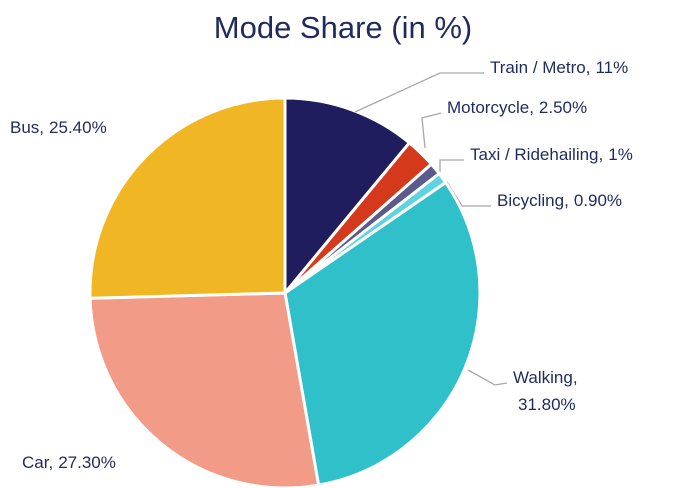  What do you see at coordinates (563, 107) in the screenshot?
I see `value-label: 2.50%` at bounding box center [563, 107].